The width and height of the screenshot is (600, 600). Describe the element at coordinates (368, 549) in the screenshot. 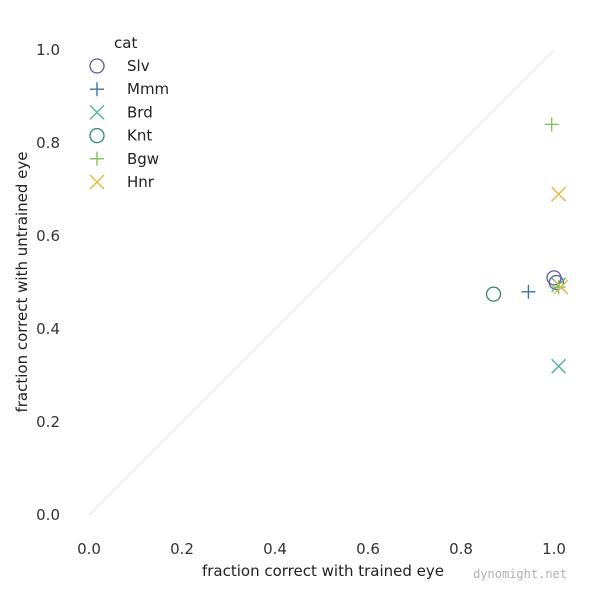

I see `x-tick-label: 0.6` at that location.